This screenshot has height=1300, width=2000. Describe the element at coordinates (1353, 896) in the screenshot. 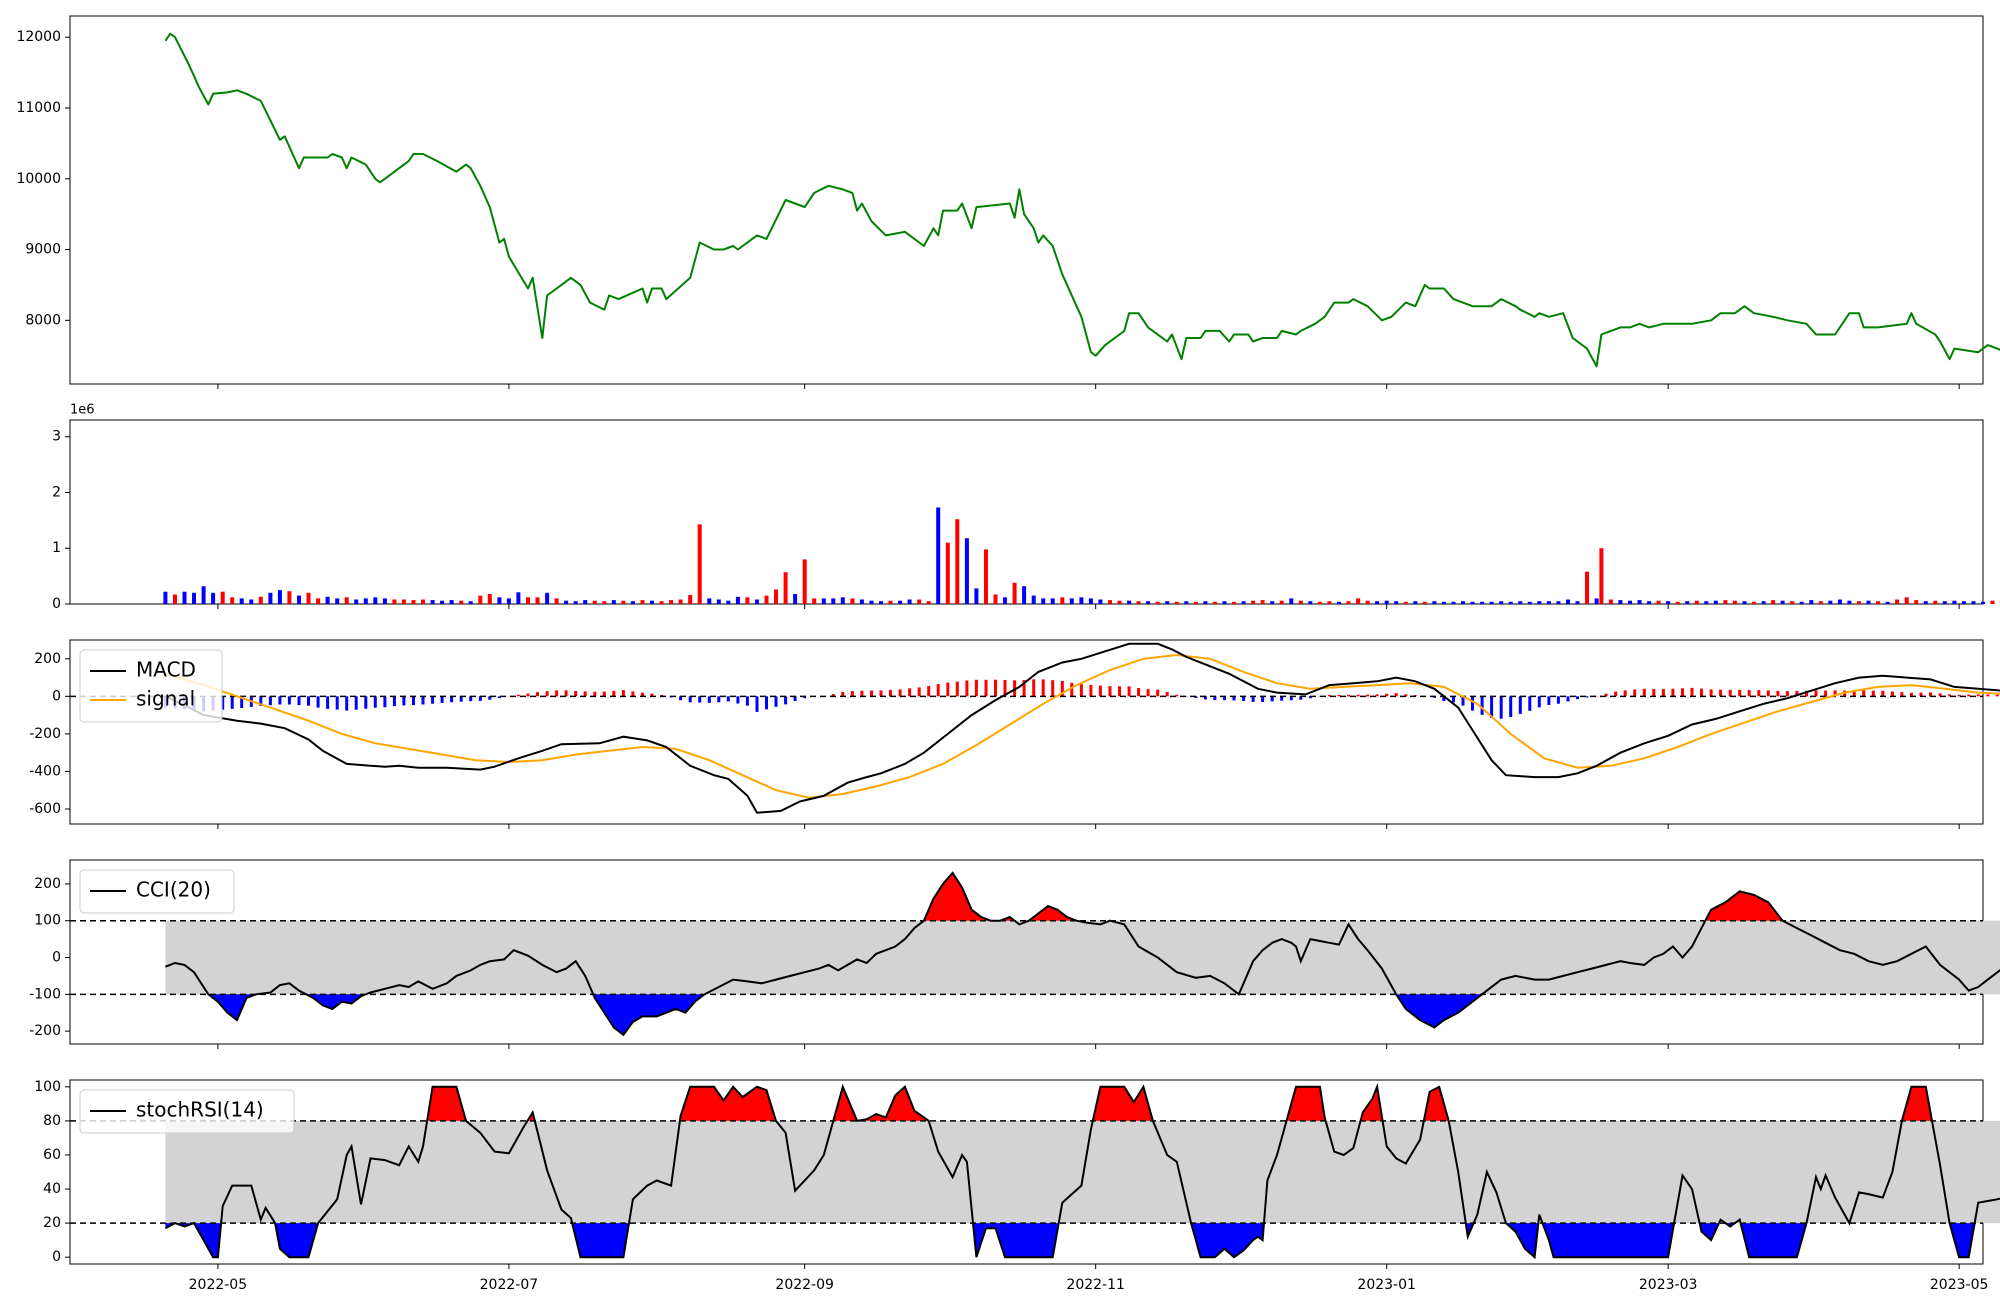

I see `cci-overbought-fill` at that location.